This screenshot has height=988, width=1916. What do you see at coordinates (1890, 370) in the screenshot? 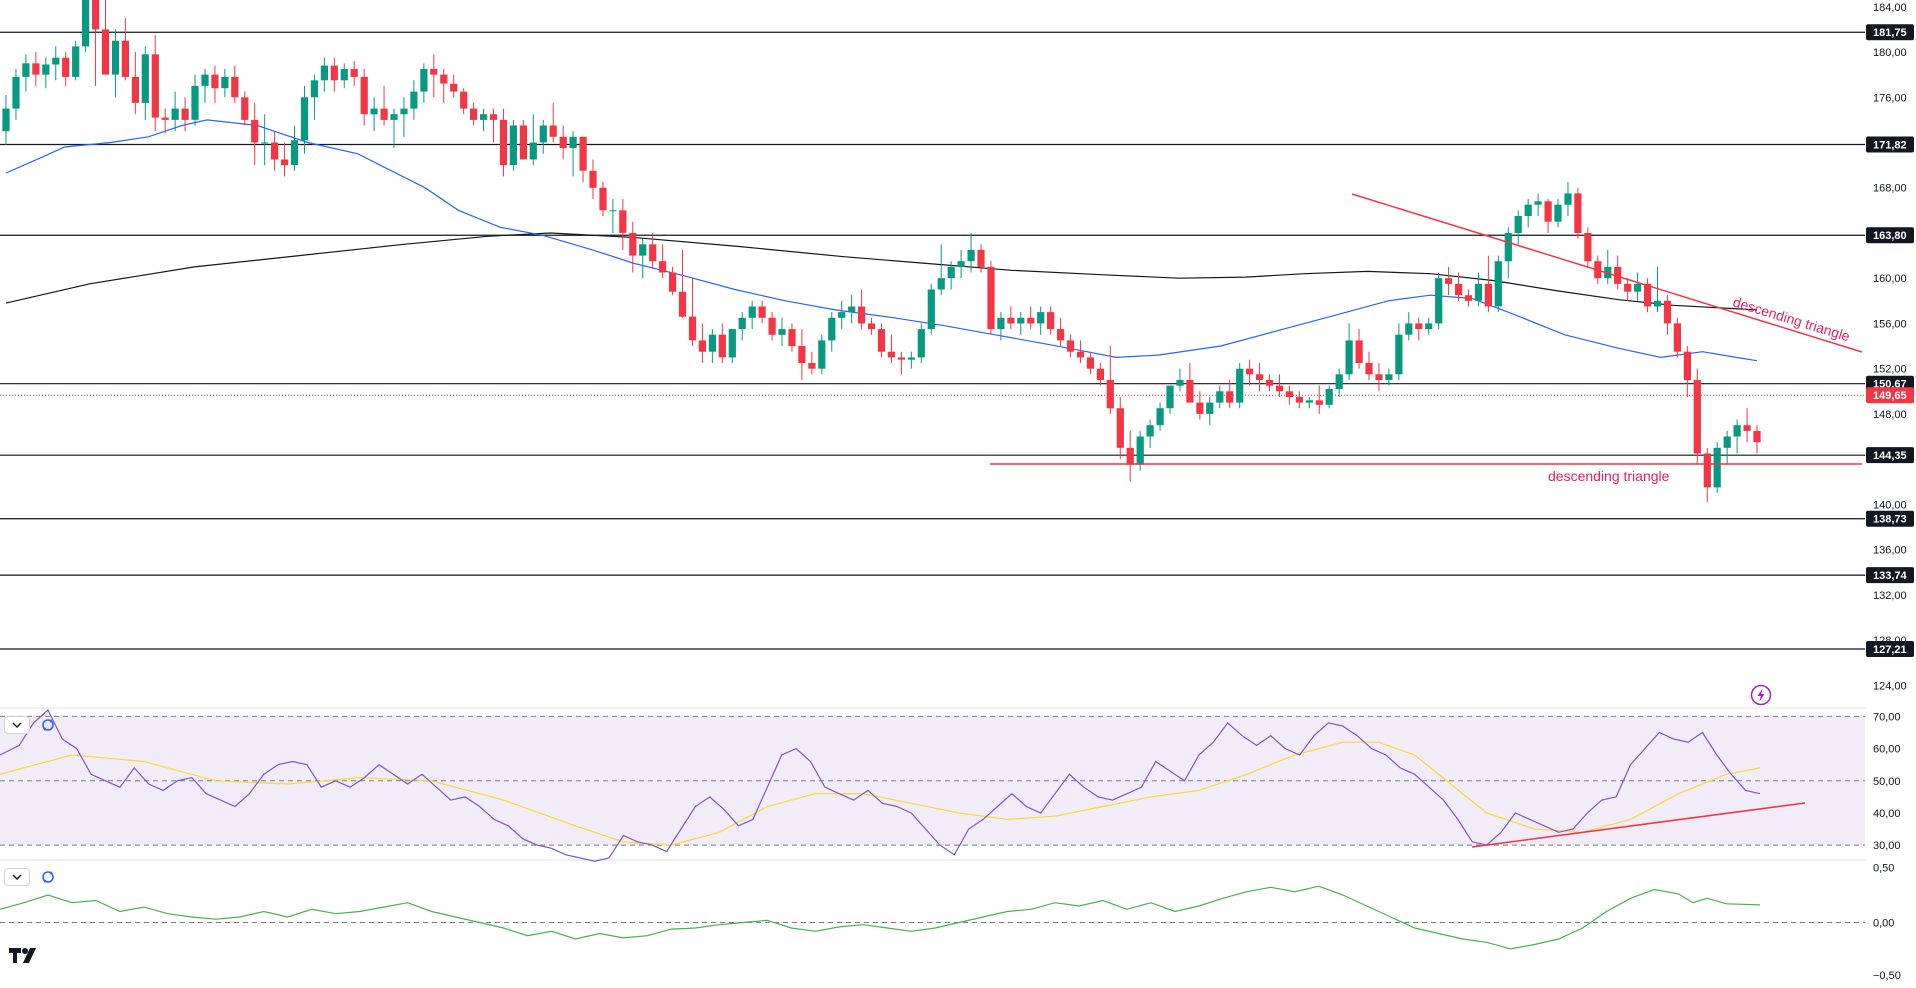
I see `price-tick-label: 152,00` at bounding box center [1890, 370].